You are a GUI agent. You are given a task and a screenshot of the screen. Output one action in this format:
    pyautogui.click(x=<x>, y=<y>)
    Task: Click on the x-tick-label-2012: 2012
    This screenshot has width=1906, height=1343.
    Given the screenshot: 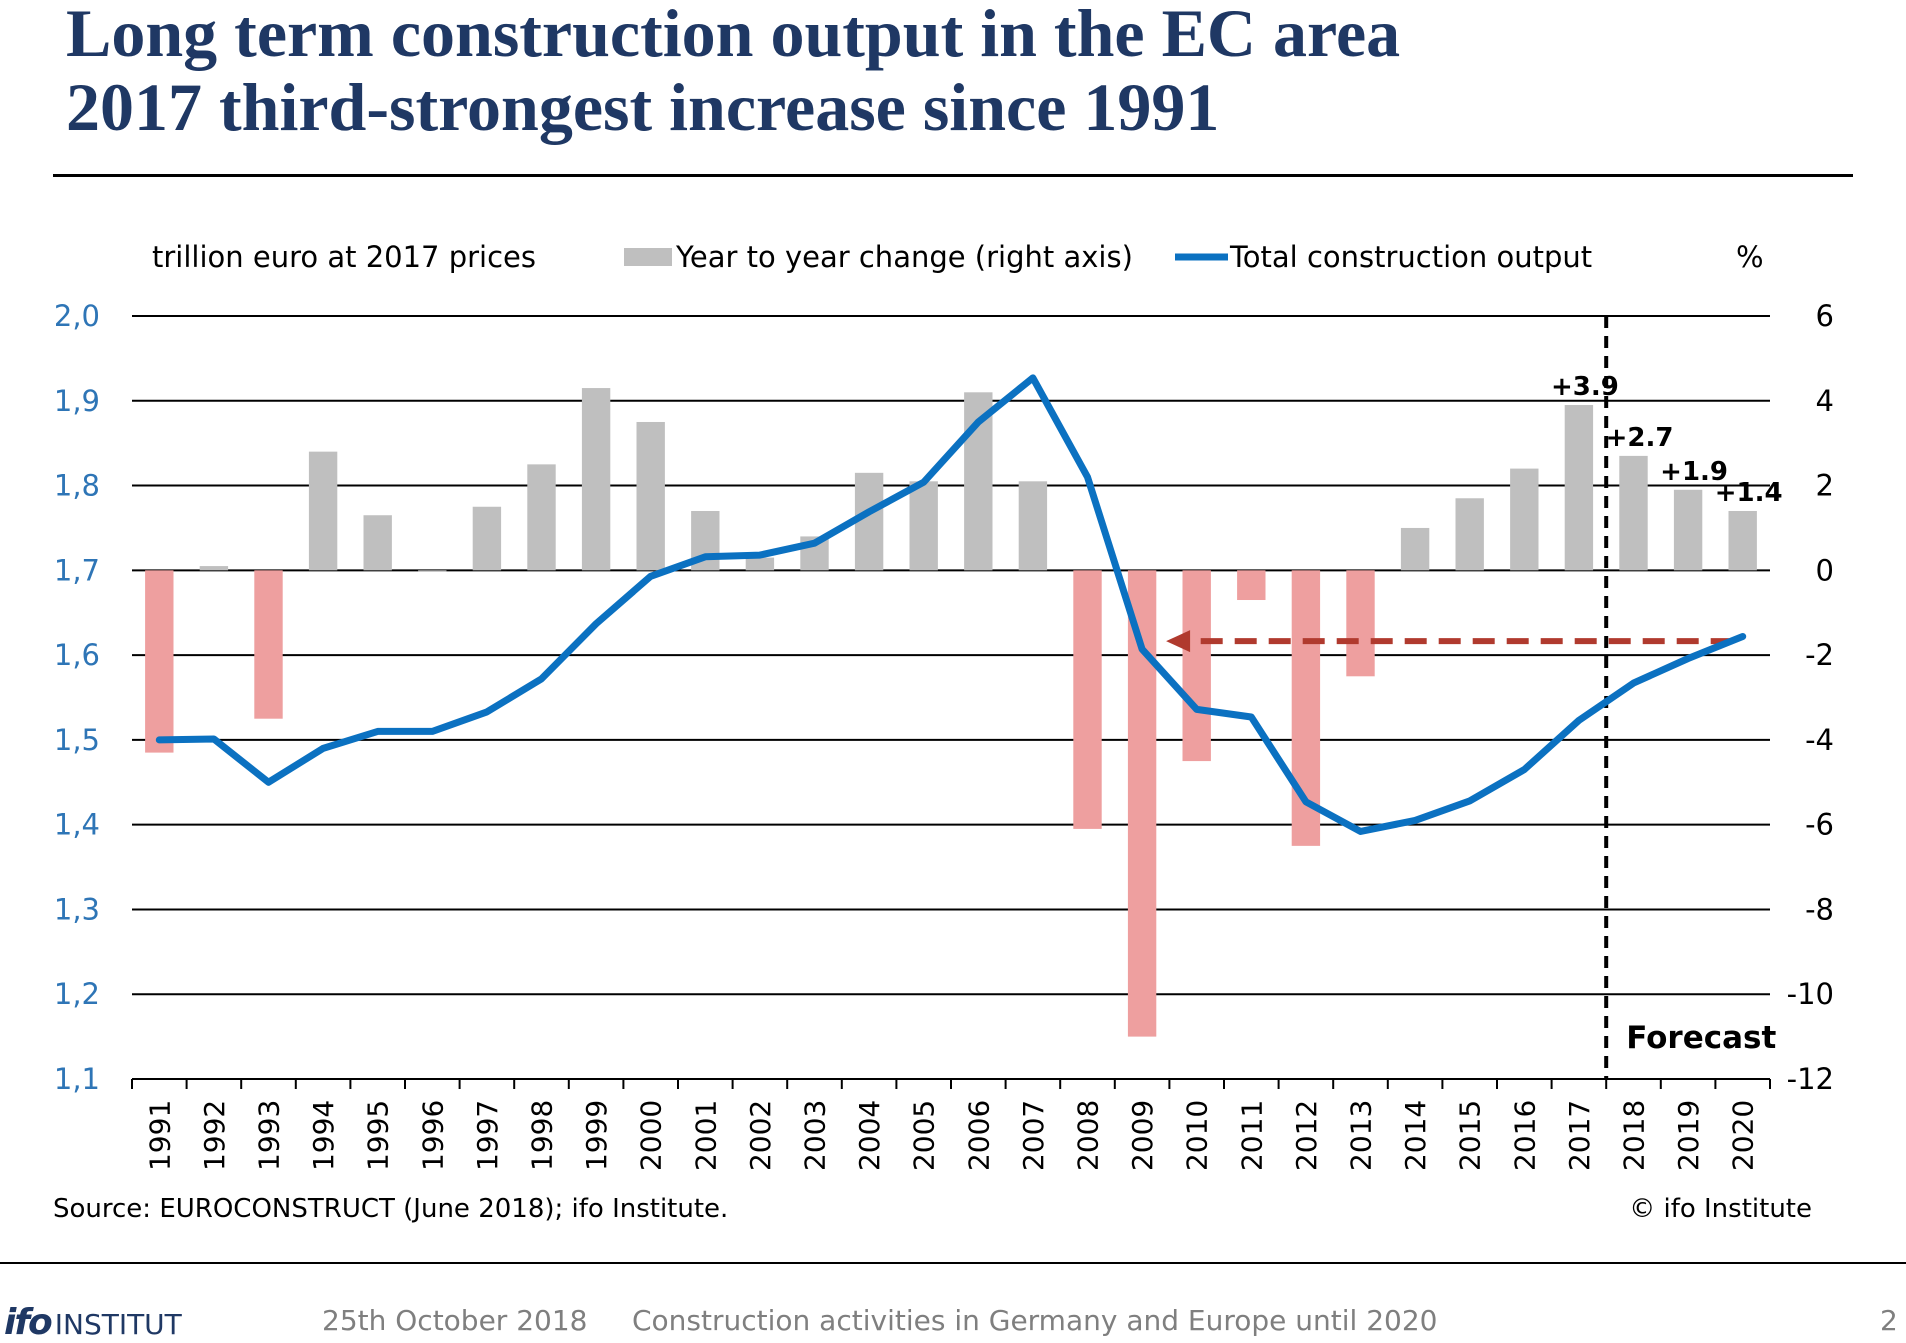 What is the action you would take?
    pyautogui.click(x=1306, y=1135)
    